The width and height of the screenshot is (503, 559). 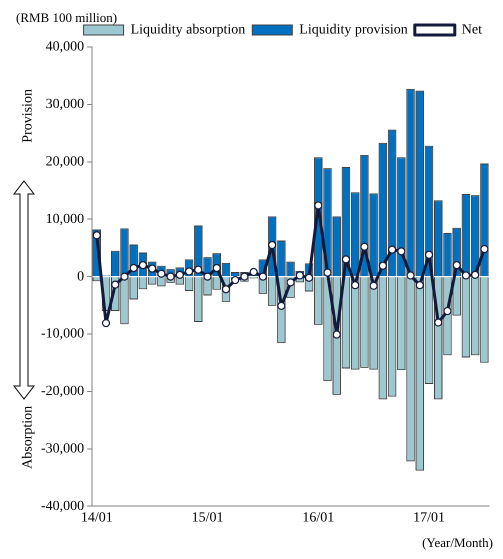 What do you see at coordinates (62, 334) in the screenshot?
I see `y-tick-label: -10,000` at bounding box center [62, 334].